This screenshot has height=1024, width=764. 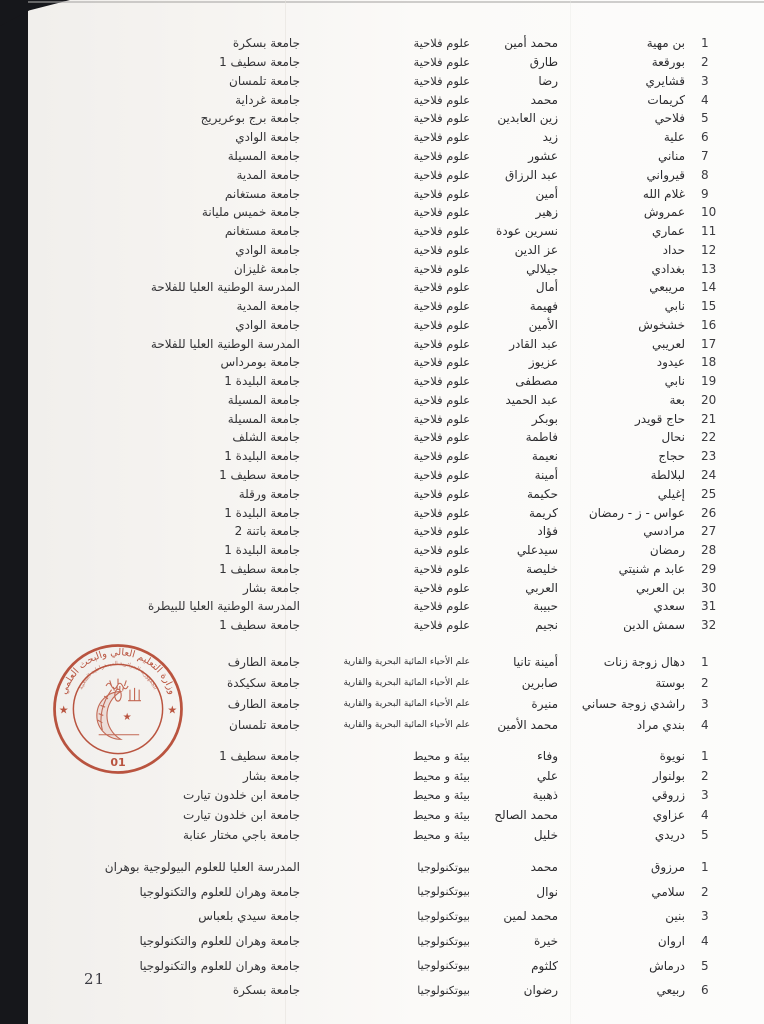 I want to click on table-row: 18 عيدود عزيوز علوم فلاحية جامعة بومرداس, so click(x=381, y=362).